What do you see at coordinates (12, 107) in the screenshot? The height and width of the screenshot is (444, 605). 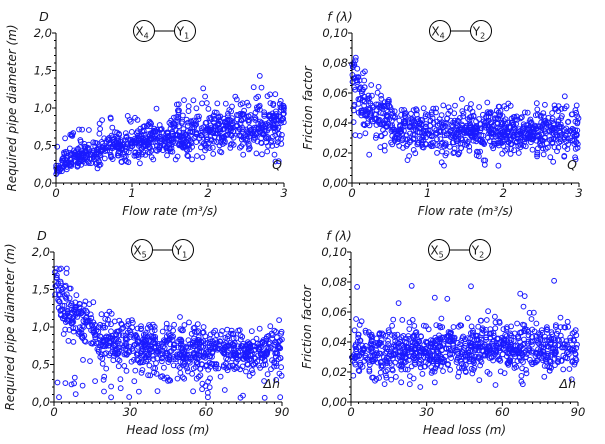 I see `y-axis-title: Required pipe diameter (m)` at bounding box center [12, 107].